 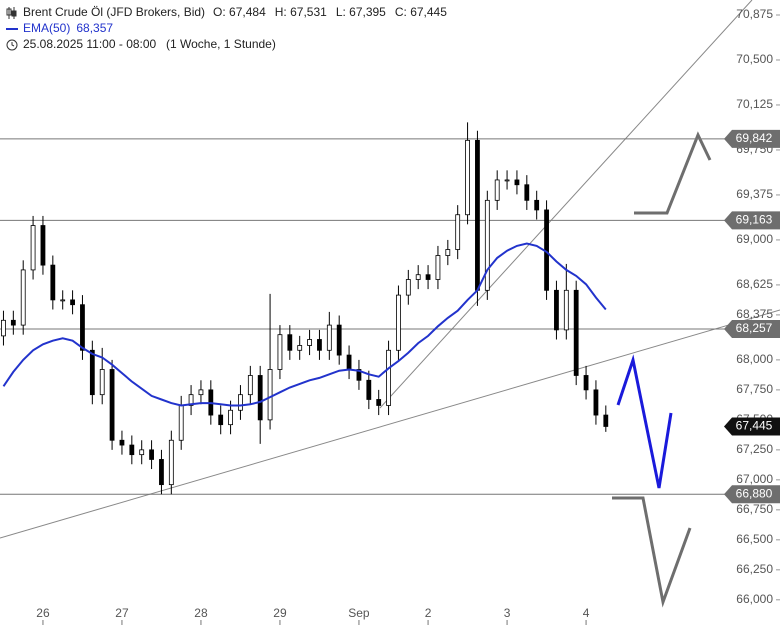 What do you see at coordinates (201, 613) in the screenshot?
I see `x-tick-label: 28` at bounding box center [201, 613].